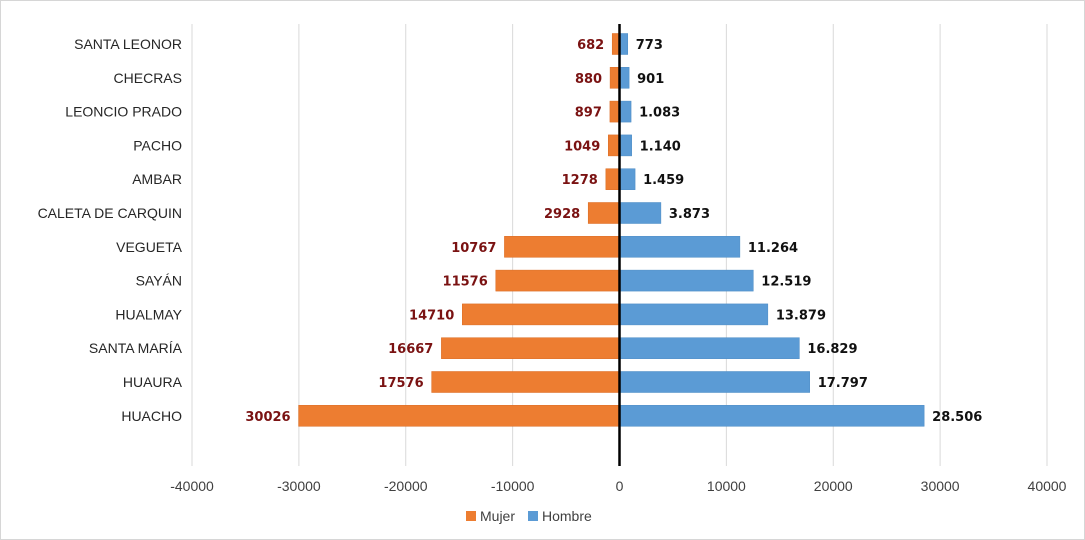 Image resolution: width=1085 pixels, height=540 pixels. I want to click on category-label: AMBAR, so click(157, 179).